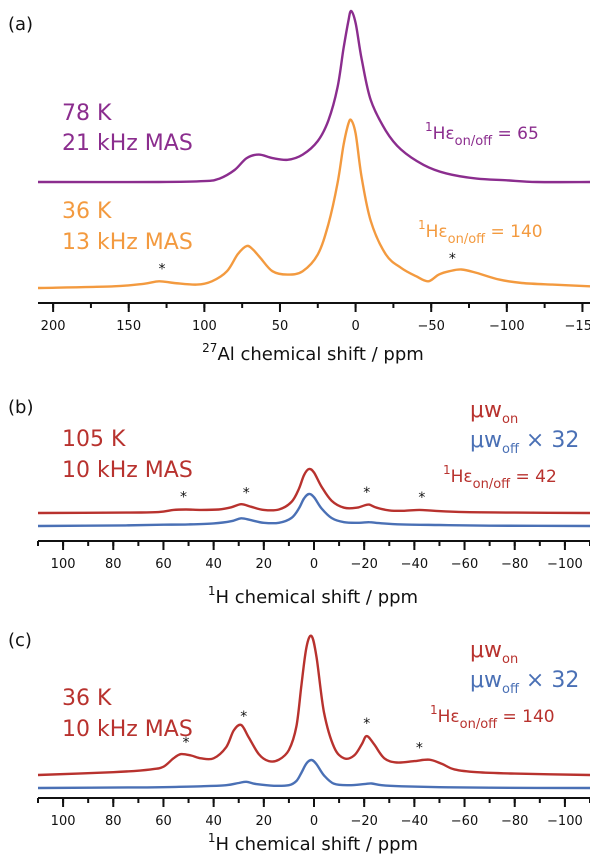 The height and width of the screenshot is (862, 590). What do you see at coordinates (500, 477) in the screenshot?
I see `panel-b-enhancement: 1Hεon/off = 42` at bounding box center [500, 477].